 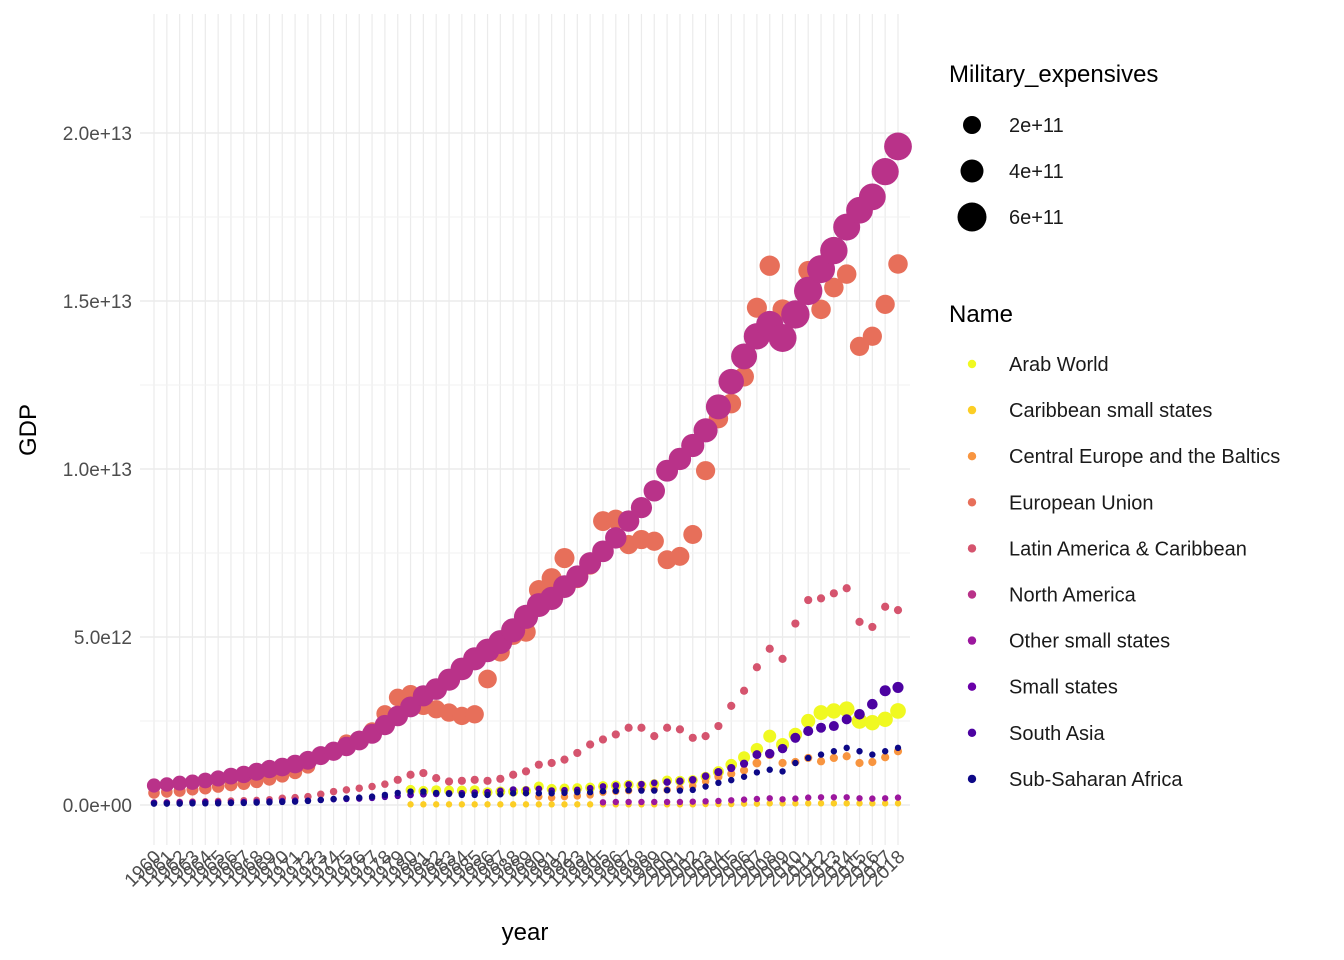 I want to click on size-legend: Military_expensives 2e+11 4e+11 6e+11, so click(x=1053, y=146).